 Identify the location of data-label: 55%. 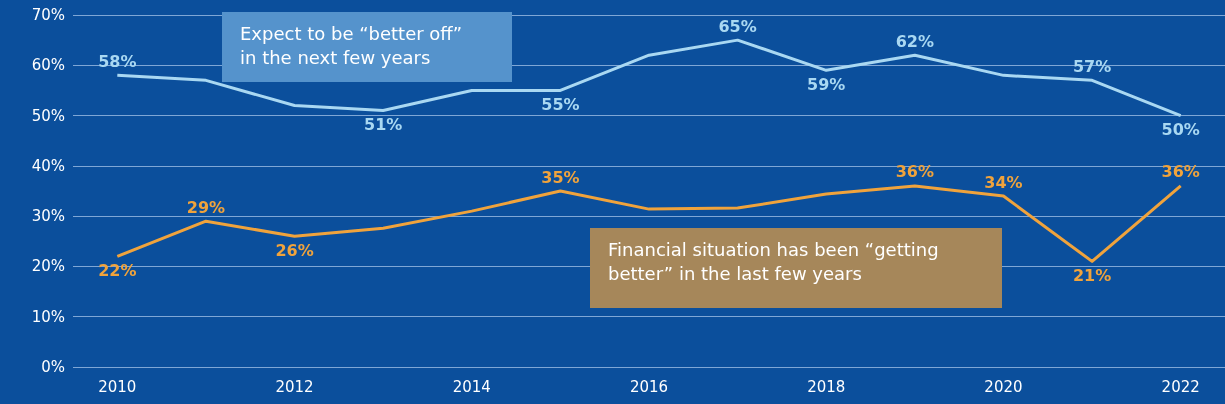
(560, 104).